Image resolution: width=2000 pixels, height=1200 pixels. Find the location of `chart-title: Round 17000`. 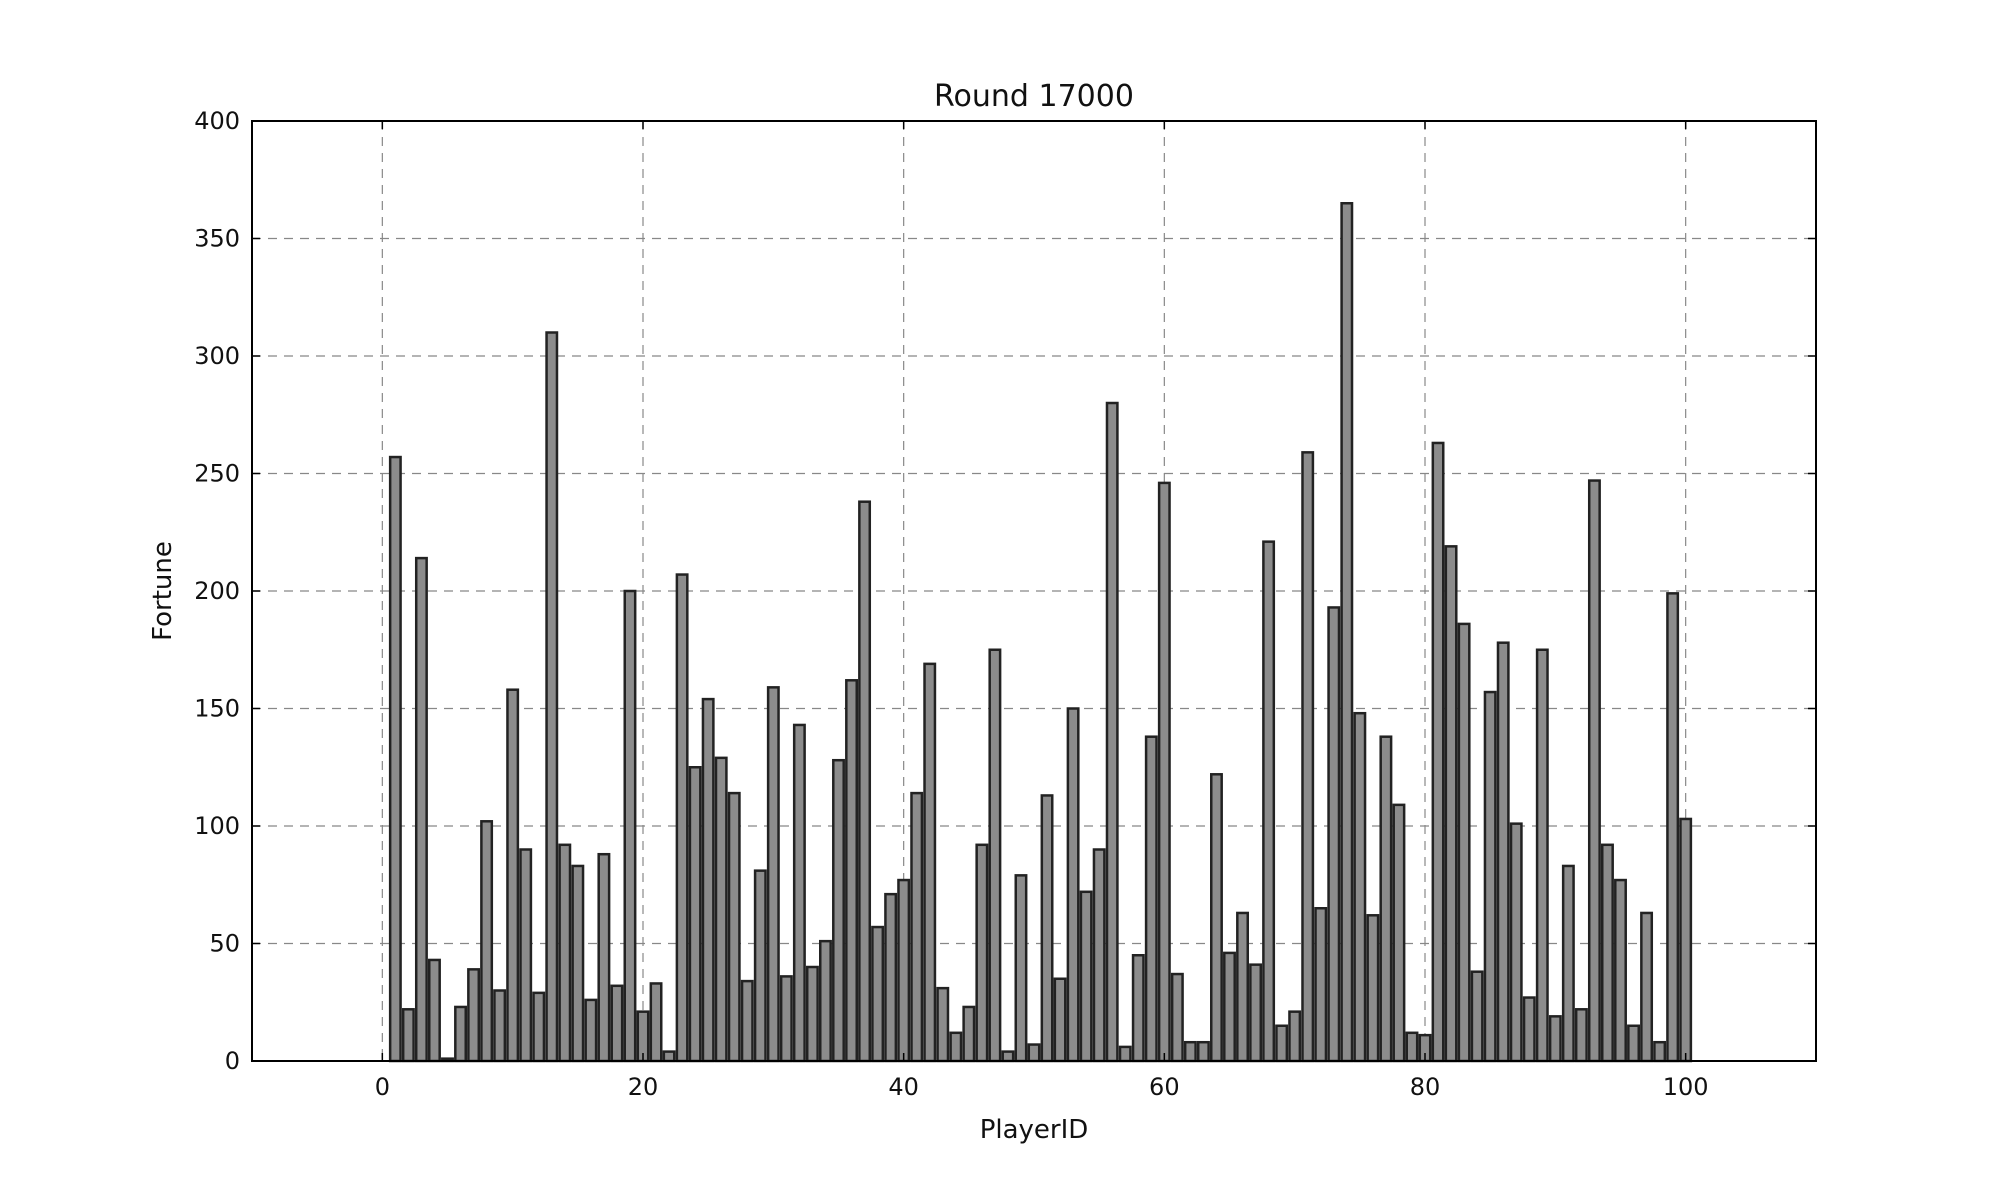

chart-title: Round 17000 is located at coordinates (1034, 96).